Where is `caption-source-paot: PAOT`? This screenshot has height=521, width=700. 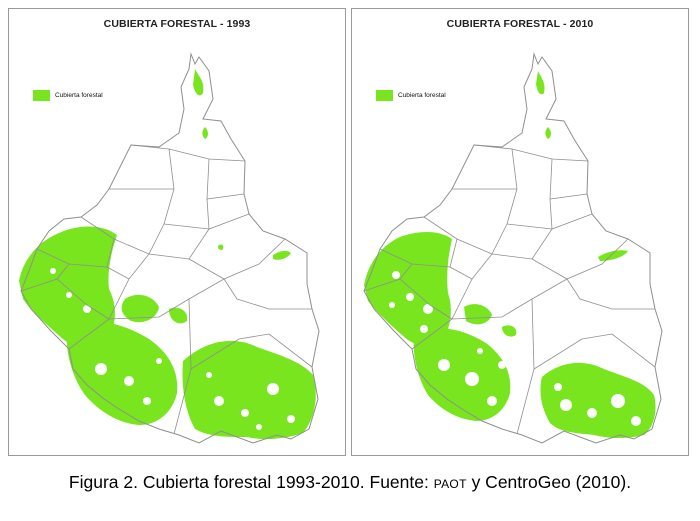
caption-source-paot: PAOT is located at coordinates (450, 484).